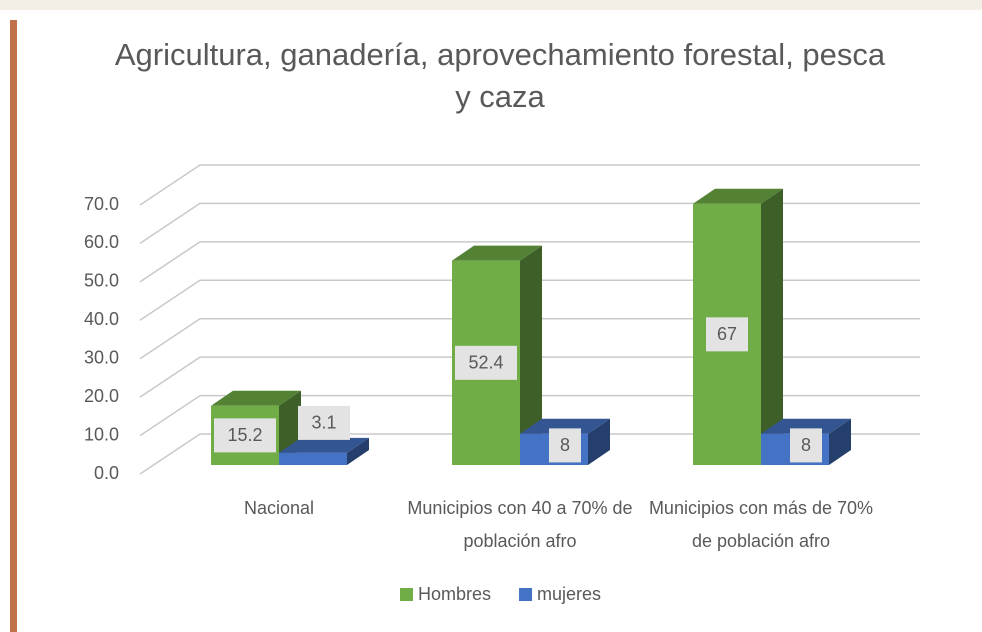 Image resolution: width=982 pixels, height=632 pixels. I want to click on bar-front, so click(313, 458).